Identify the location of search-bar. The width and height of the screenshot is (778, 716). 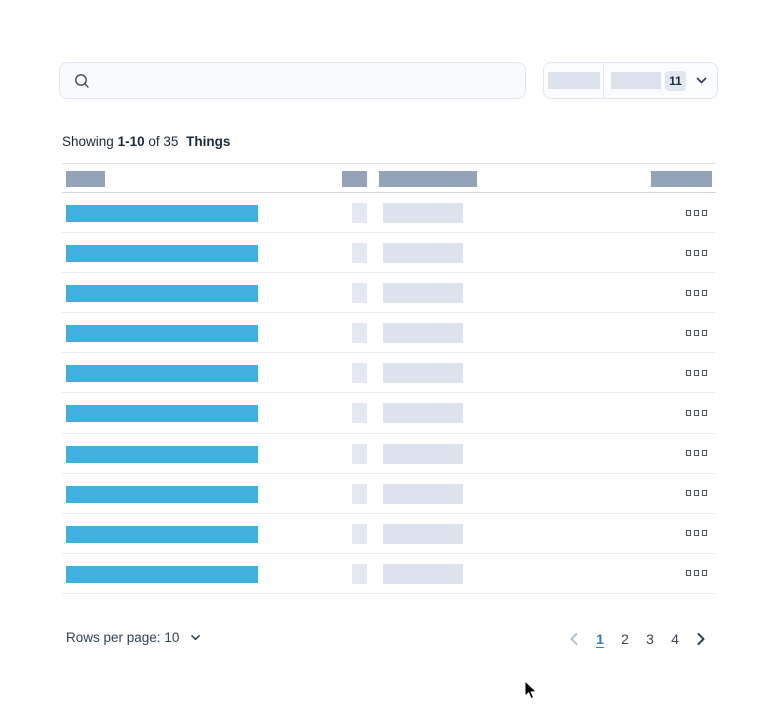
(292, 80).